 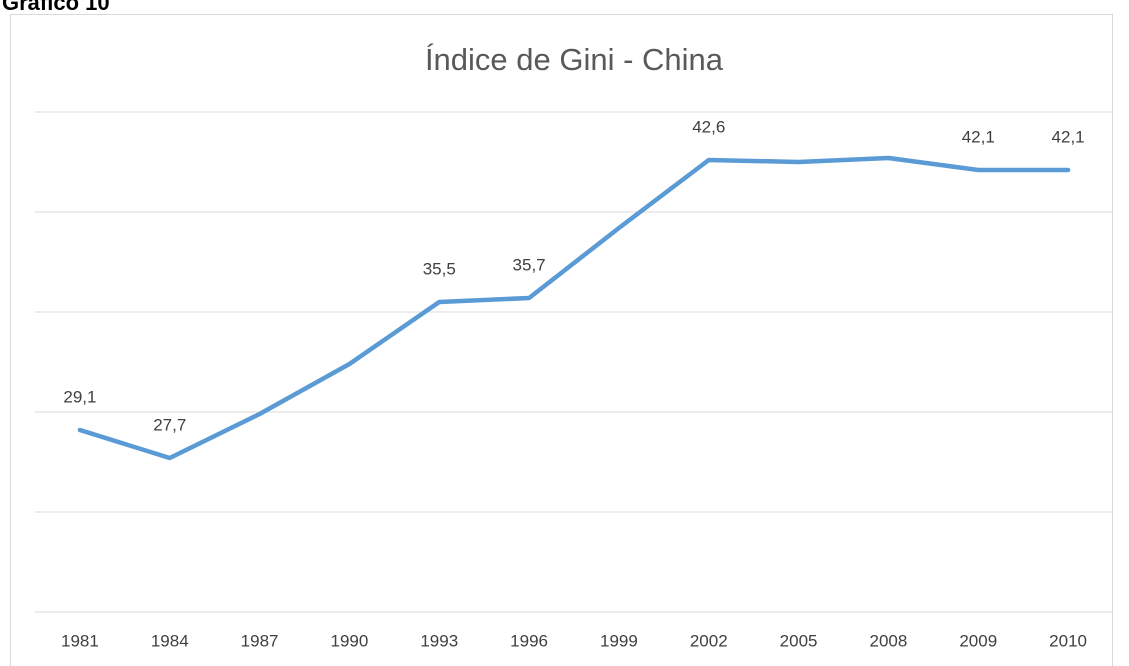 I want to click on x-tick-label: 1993, so click(x=439, y=640).